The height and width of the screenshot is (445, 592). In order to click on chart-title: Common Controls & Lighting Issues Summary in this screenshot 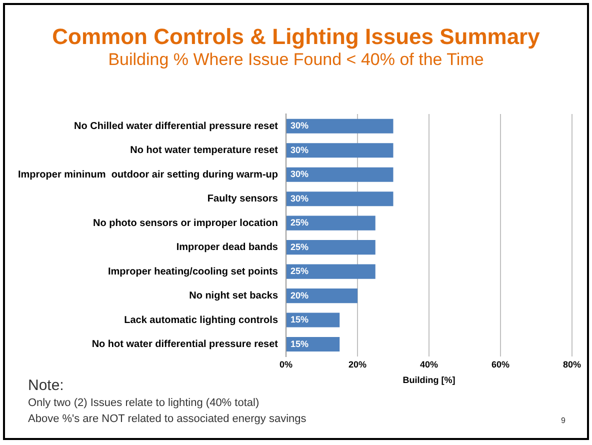, I will do `click(296, 37)`.